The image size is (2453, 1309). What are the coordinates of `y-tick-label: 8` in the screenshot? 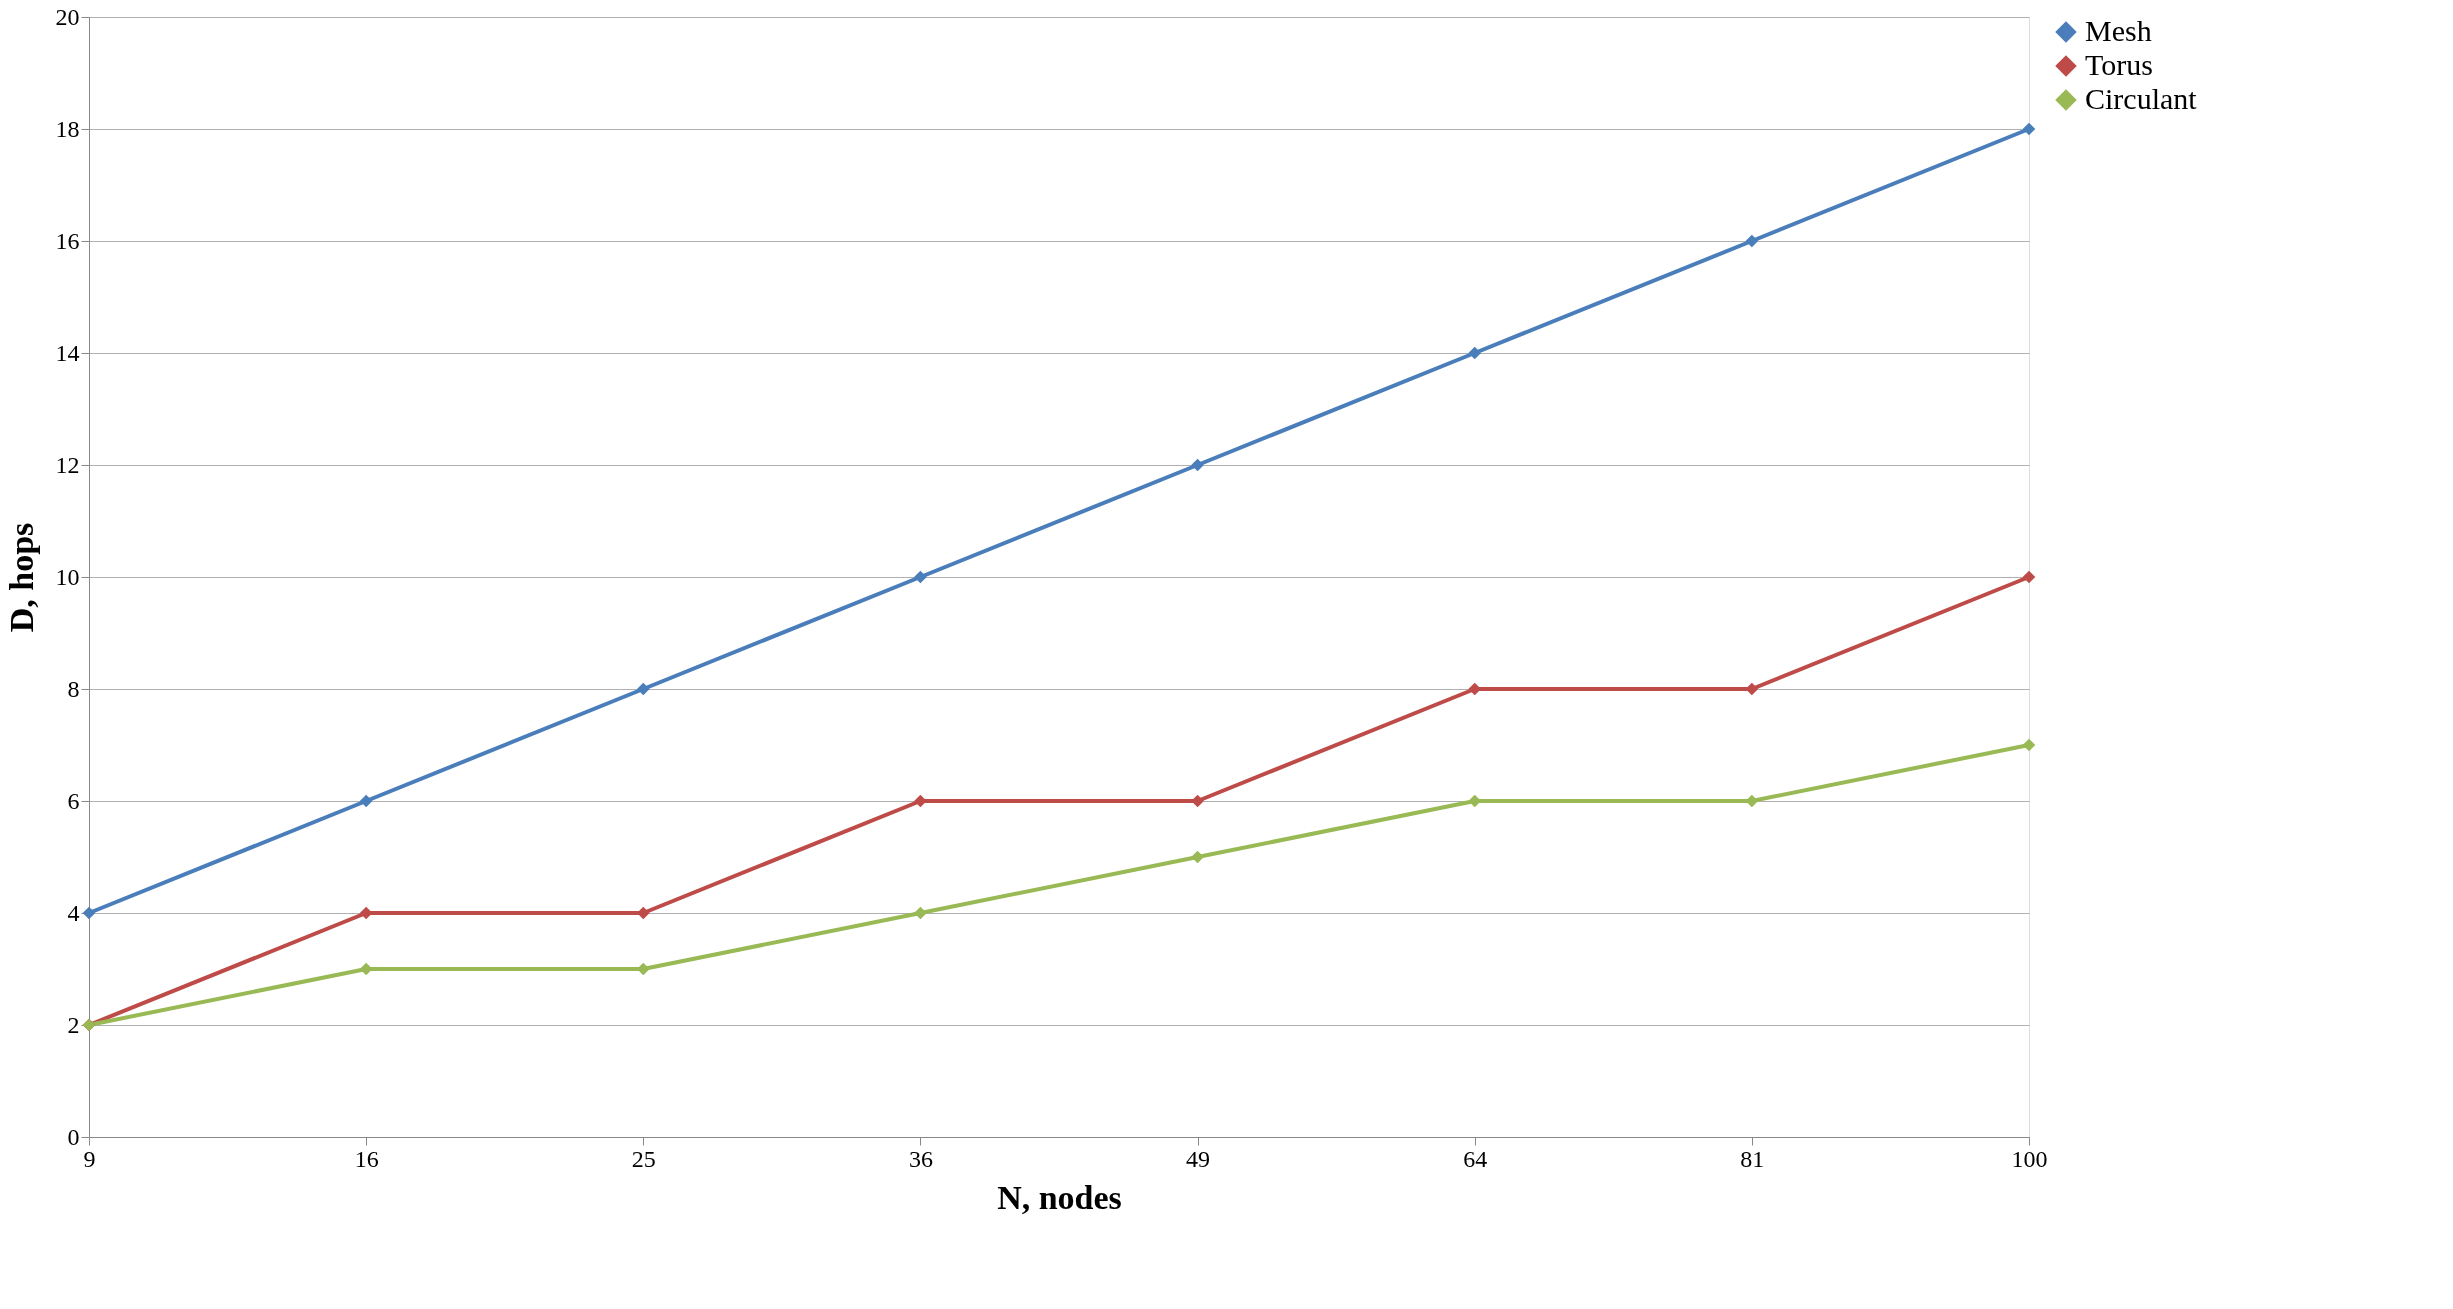 It's located at (73, 688).